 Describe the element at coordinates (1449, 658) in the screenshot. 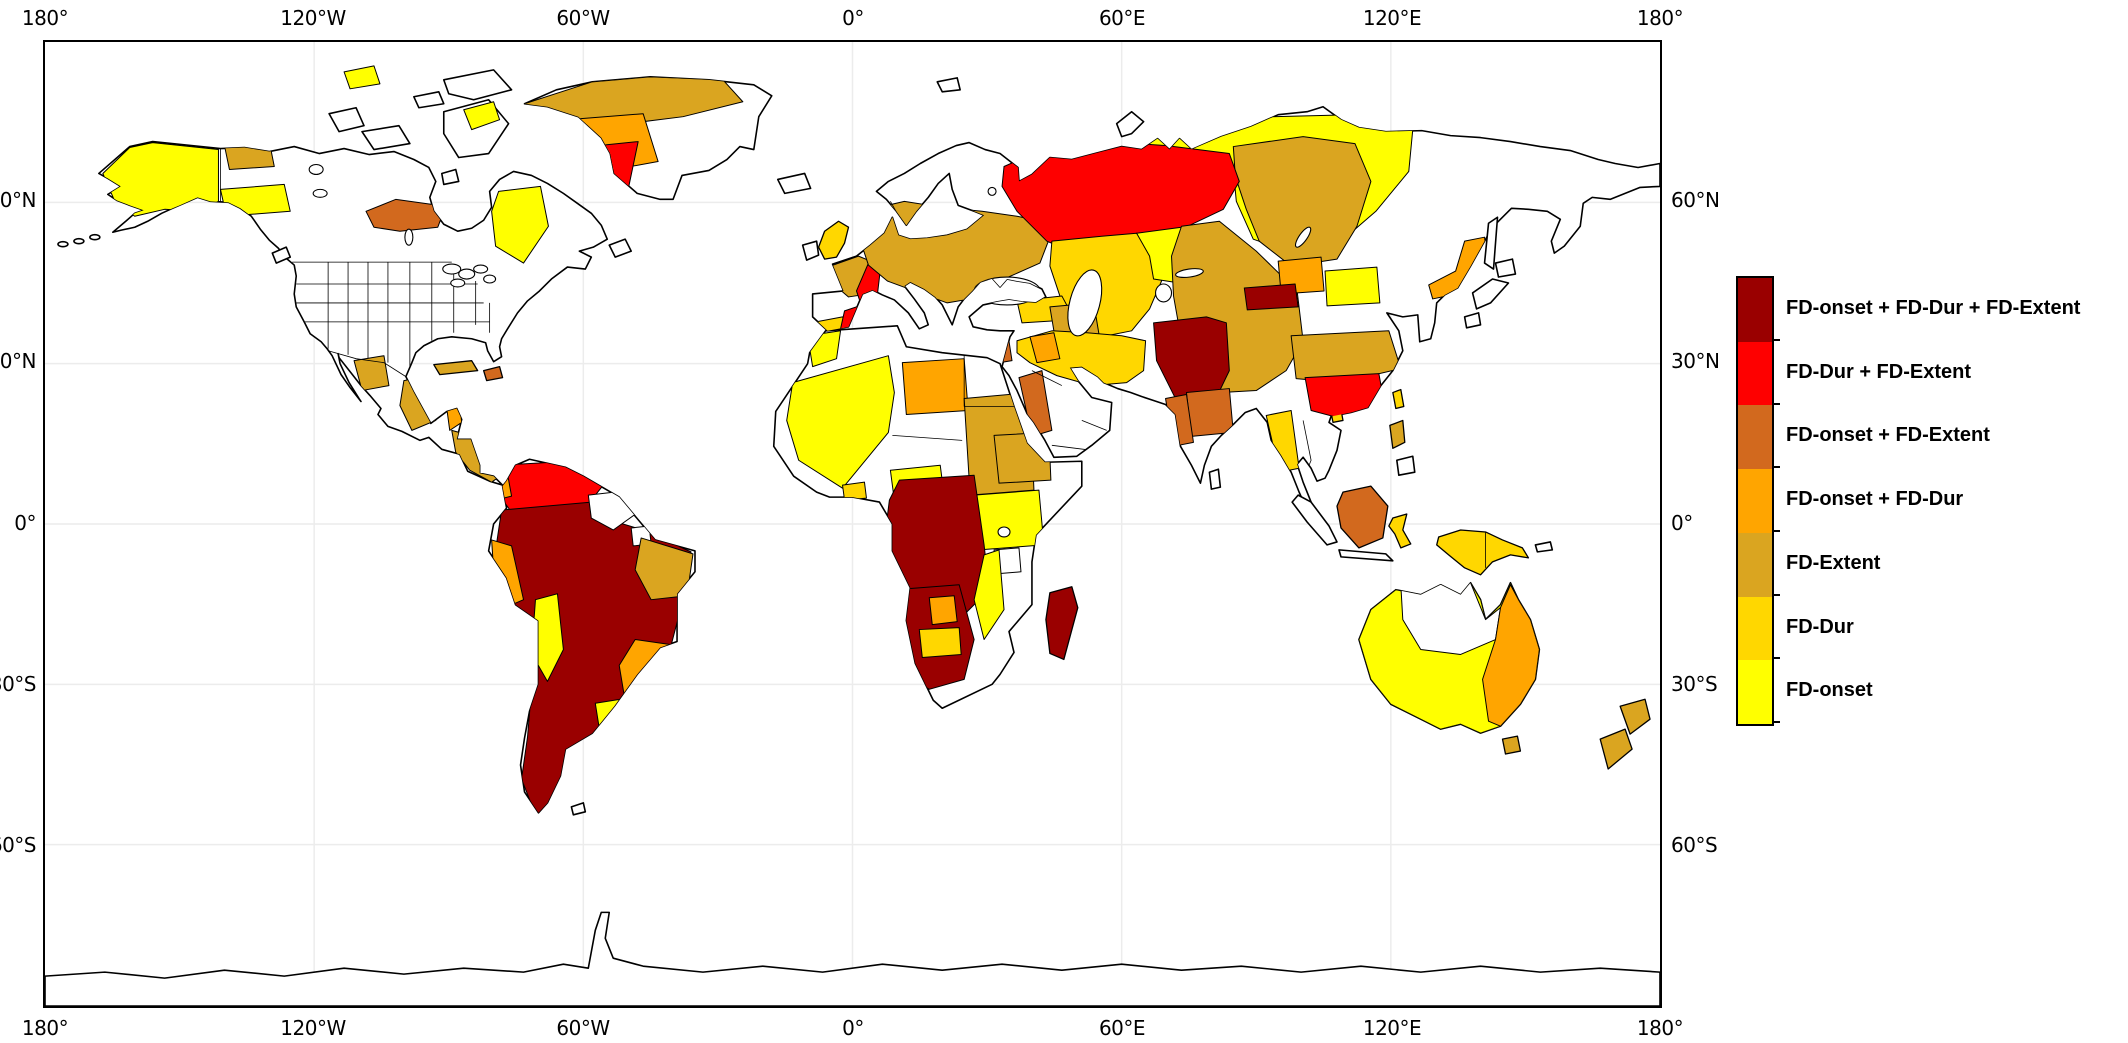

I see `patches-australia` at that location.